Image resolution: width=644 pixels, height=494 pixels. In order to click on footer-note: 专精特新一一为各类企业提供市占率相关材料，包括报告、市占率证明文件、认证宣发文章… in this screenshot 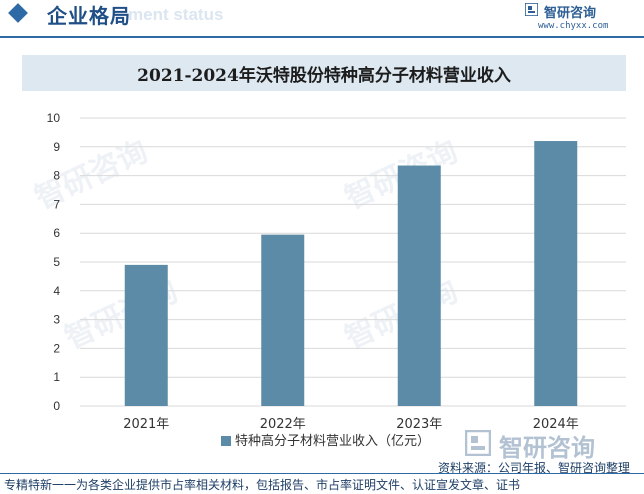, I will do `click(262, 485)`.